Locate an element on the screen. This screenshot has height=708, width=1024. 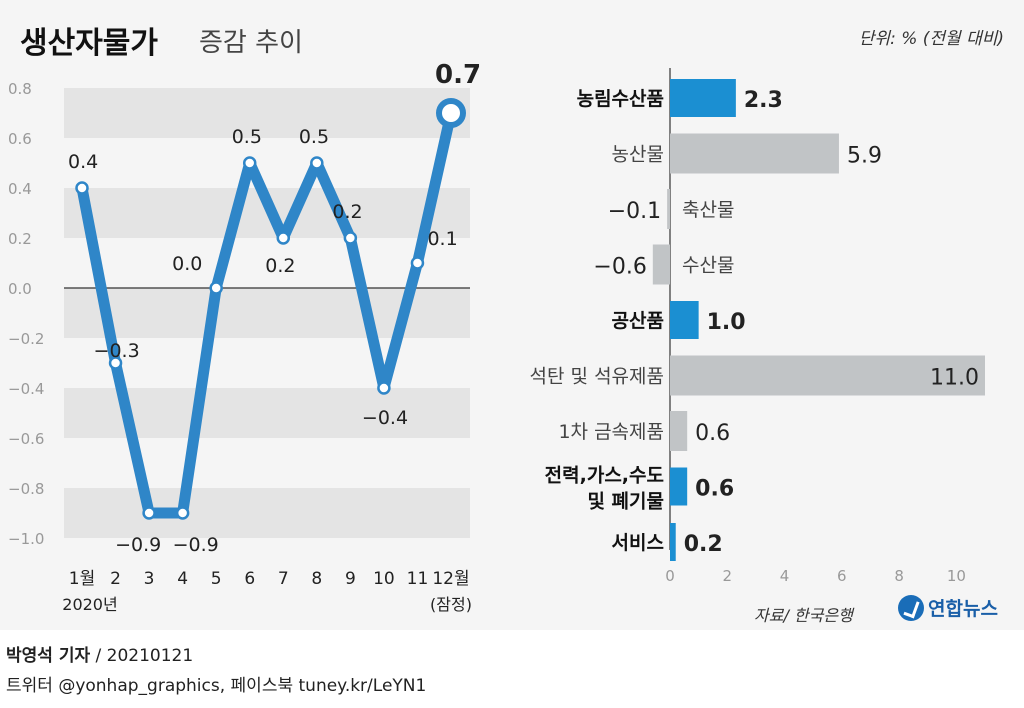
x-tick-label: 9 is located at coordinates (350, 579).